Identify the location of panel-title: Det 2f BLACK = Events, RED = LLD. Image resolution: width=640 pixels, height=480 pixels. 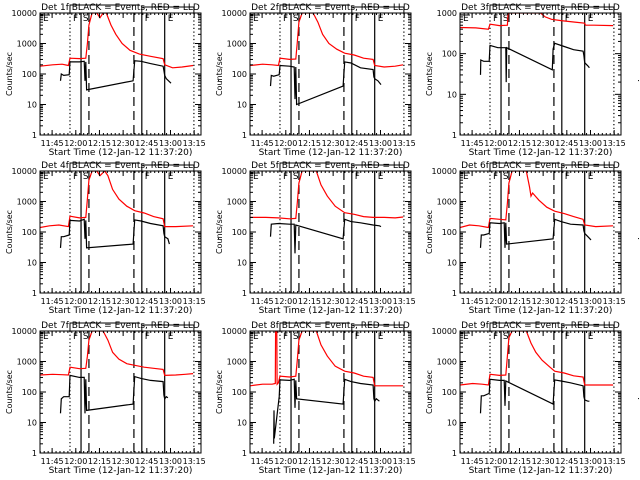
(330, 8).